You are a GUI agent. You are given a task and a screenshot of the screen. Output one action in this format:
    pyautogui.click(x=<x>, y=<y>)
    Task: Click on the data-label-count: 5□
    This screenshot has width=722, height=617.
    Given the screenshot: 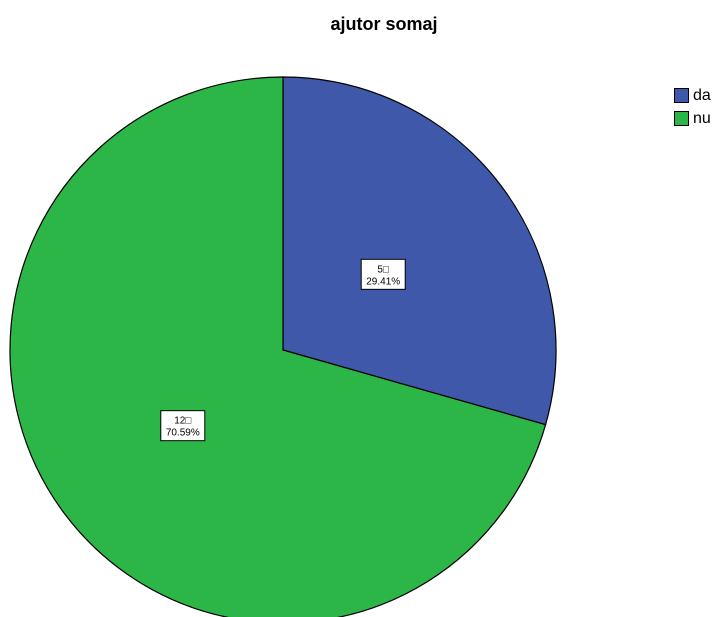 What is the action you would take?
    pyautogui.click(x=383, y=269)
    